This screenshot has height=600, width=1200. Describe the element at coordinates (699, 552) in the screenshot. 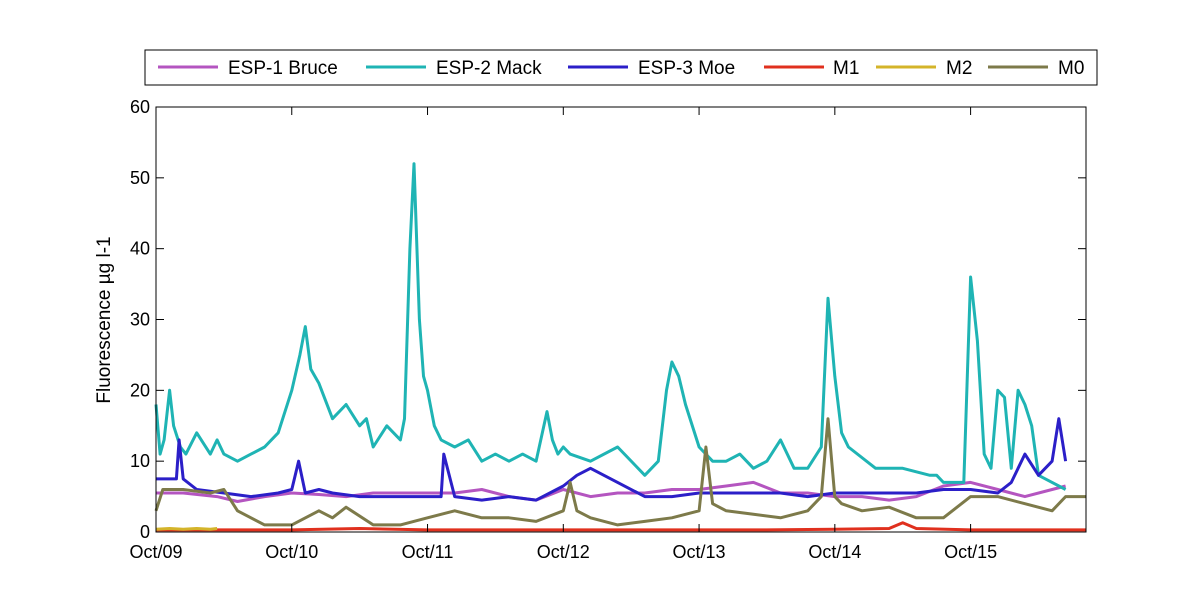

I see `x-tick-label: Oct/13` at that location.